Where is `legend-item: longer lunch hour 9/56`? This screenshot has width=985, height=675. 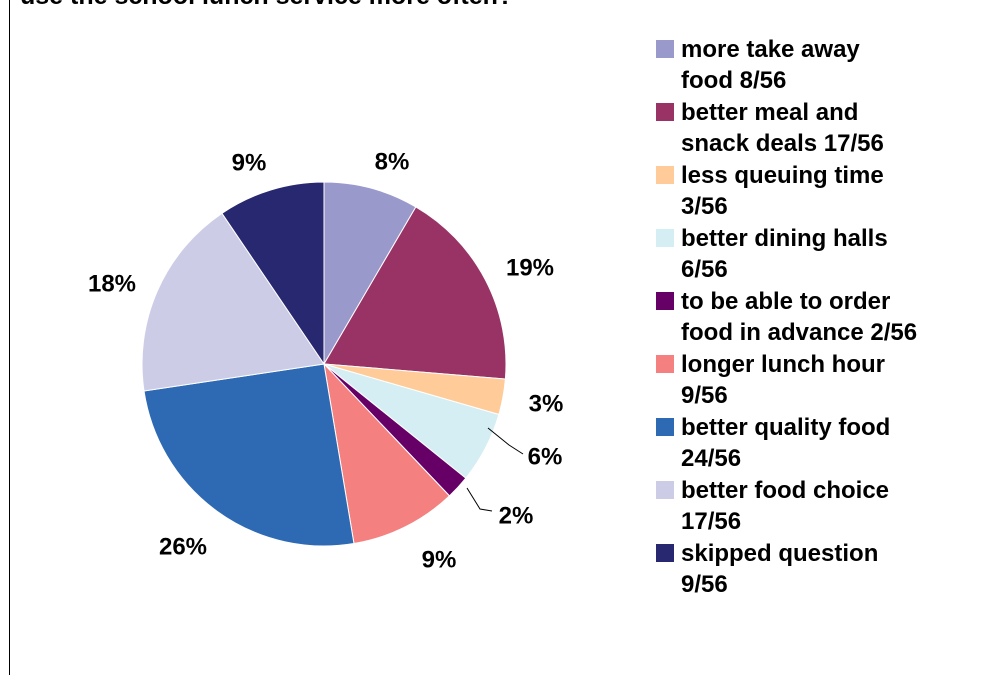 legend-item: longer lunch hour 9/56 is located at coordinates (816, 380).